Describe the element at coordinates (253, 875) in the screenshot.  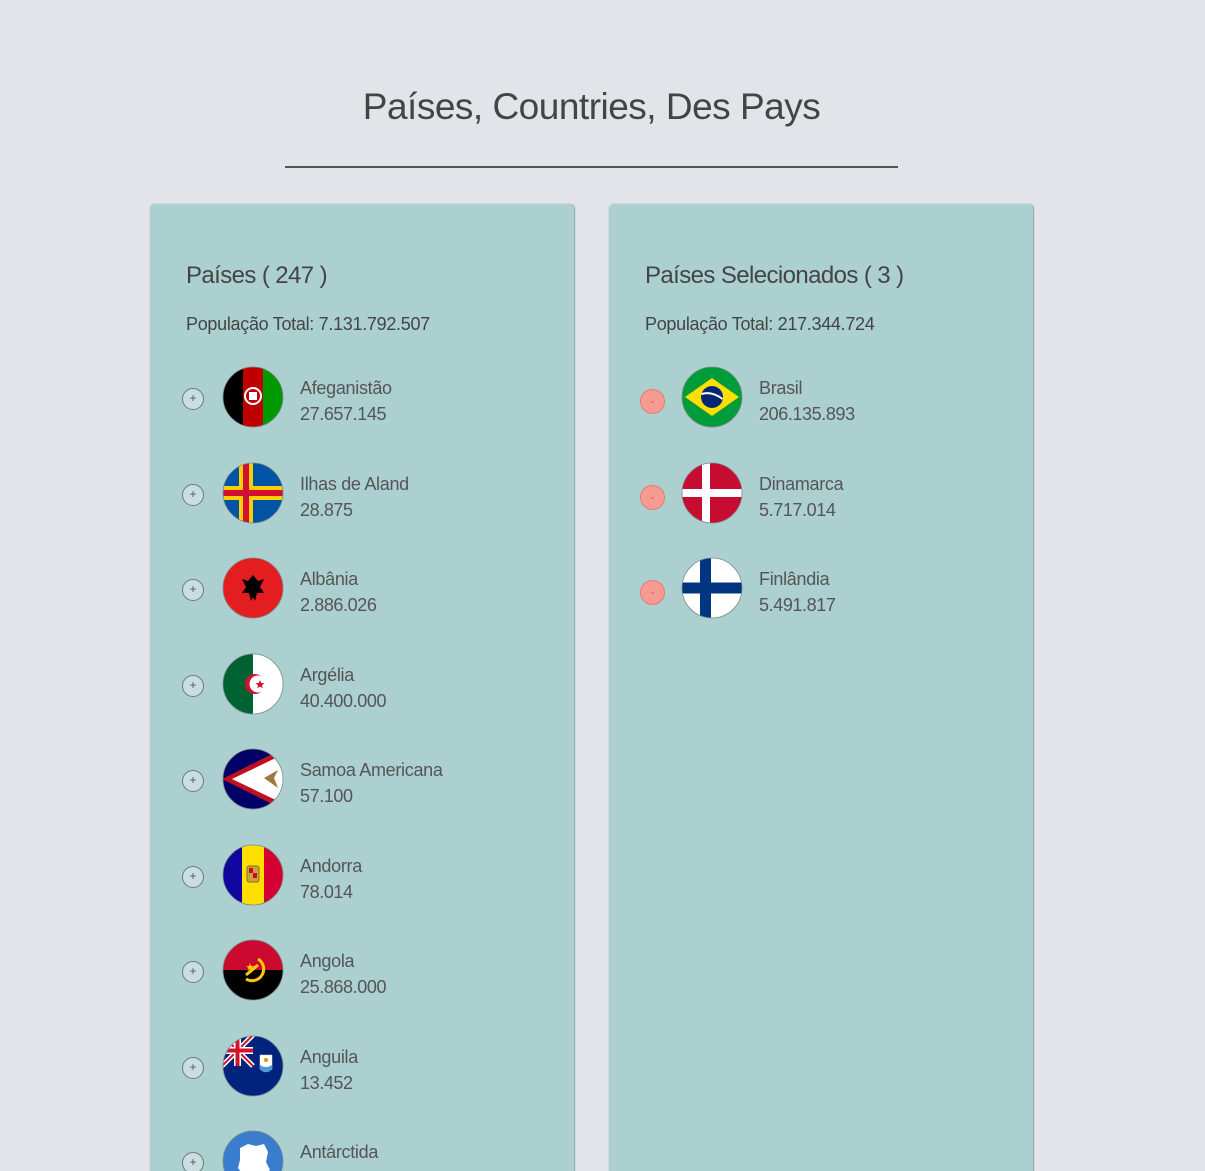
I see `andorra-flag-icon` at that location.